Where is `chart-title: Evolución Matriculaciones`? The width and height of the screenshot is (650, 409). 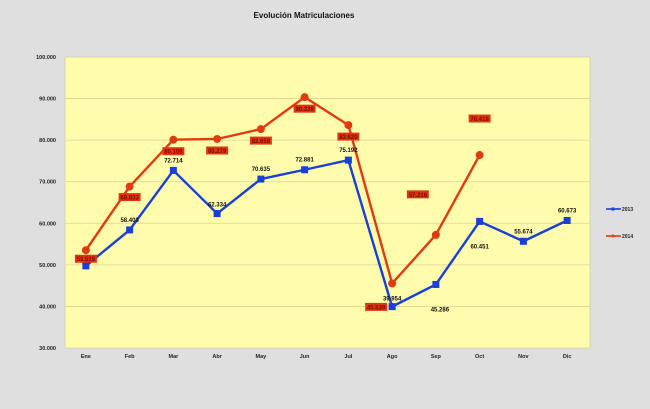
chart-title: Evolución Matriculaciones is located at coordinates (304, 15).